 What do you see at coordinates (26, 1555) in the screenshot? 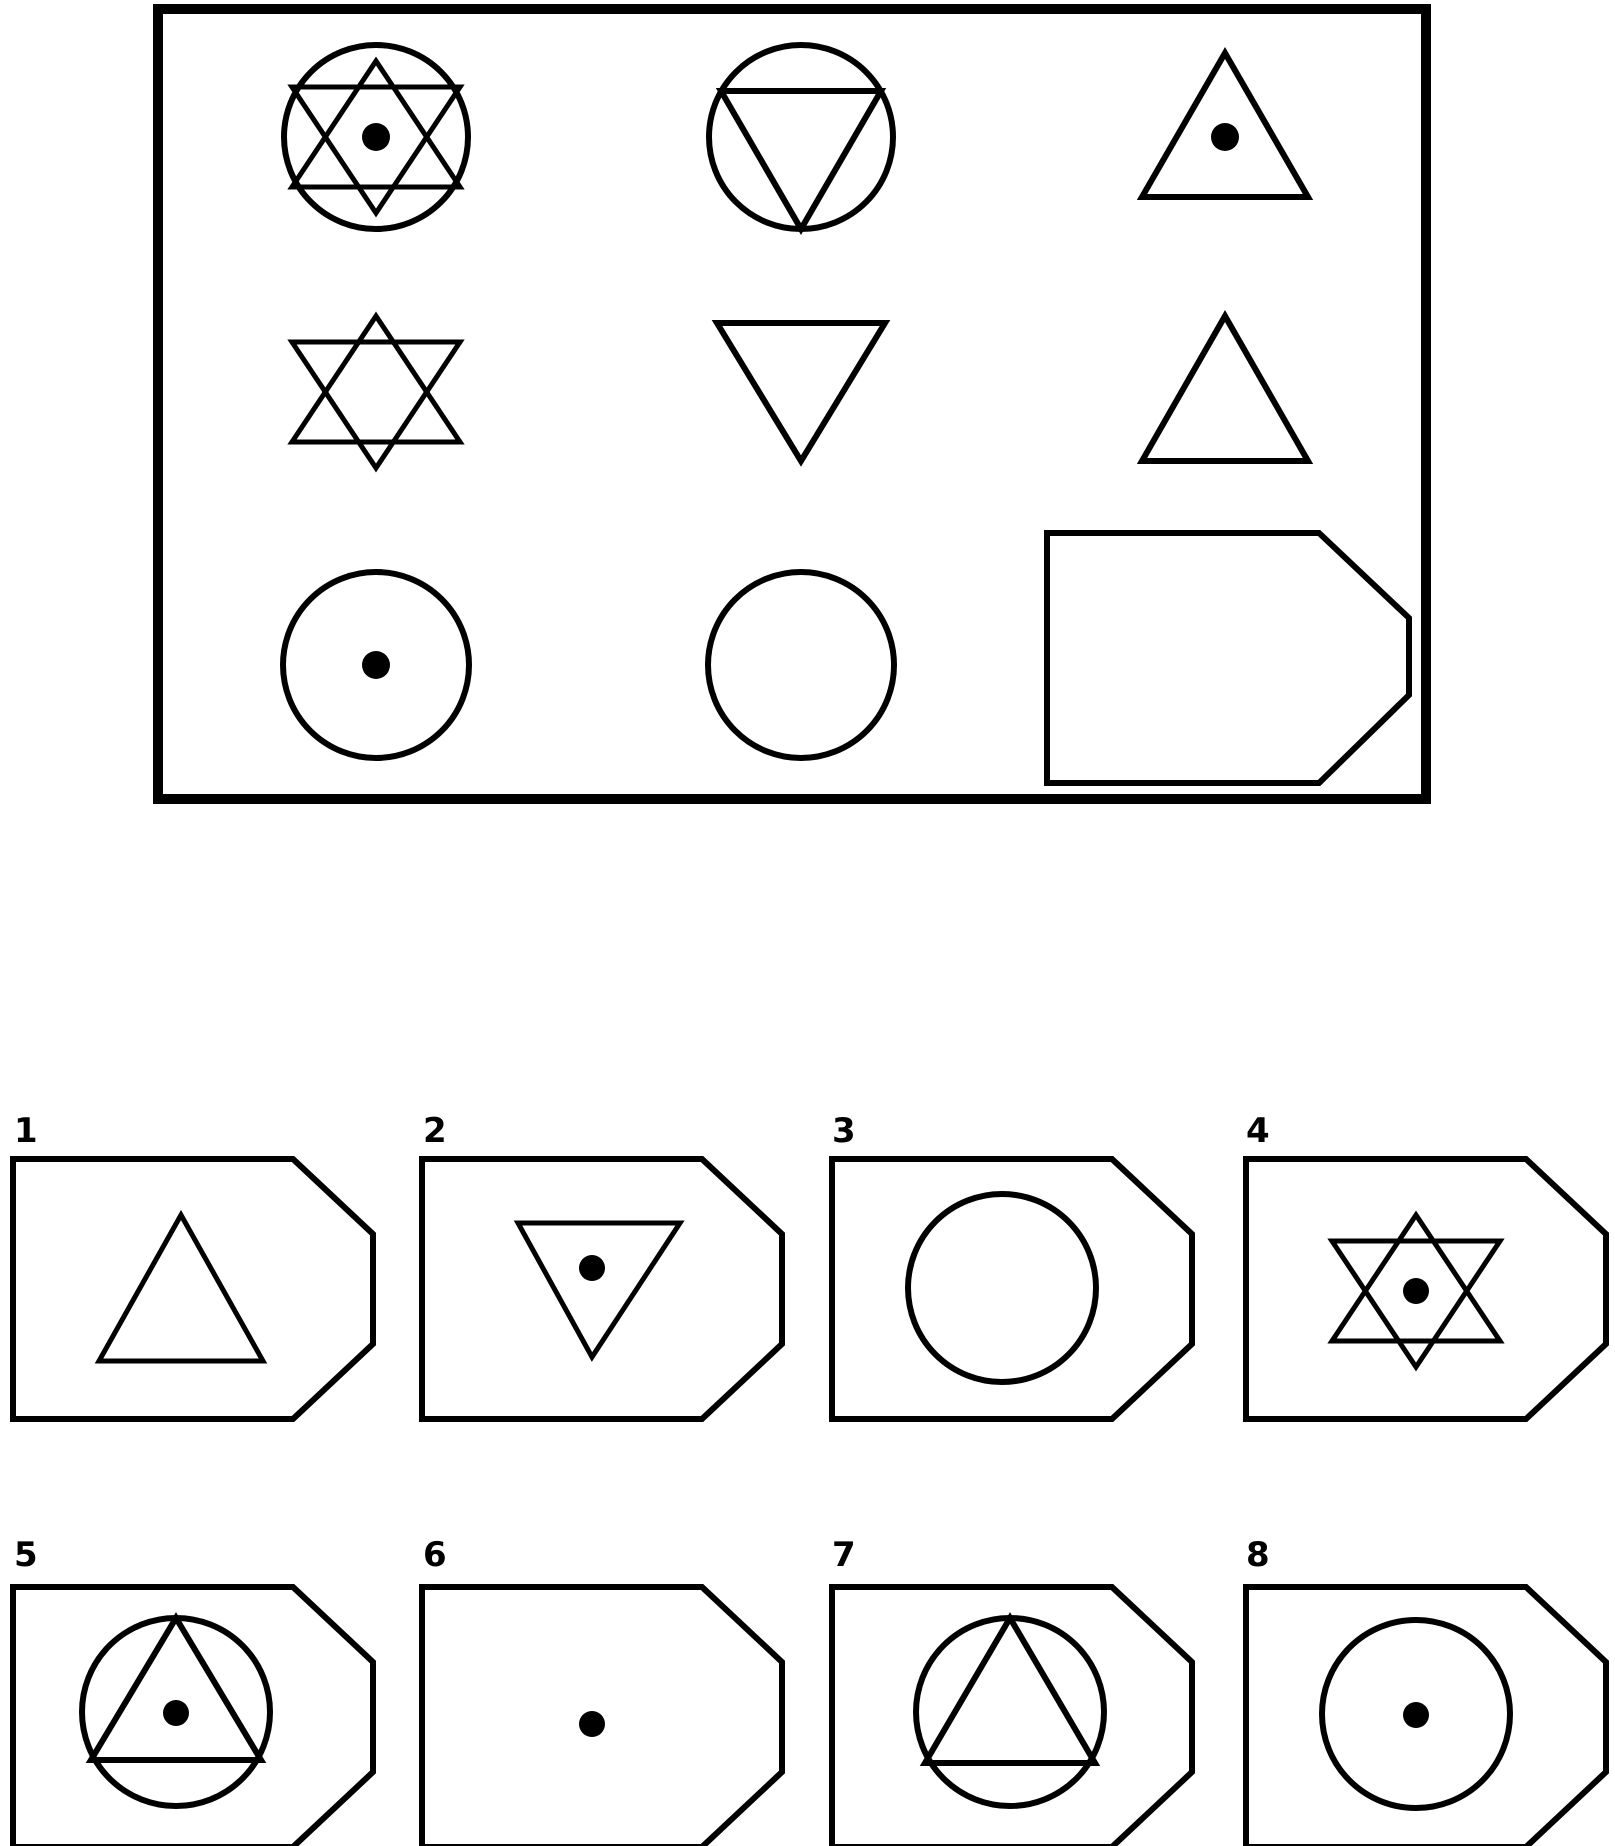
I see `option-label: 5` at bounding box center [26, 1555].